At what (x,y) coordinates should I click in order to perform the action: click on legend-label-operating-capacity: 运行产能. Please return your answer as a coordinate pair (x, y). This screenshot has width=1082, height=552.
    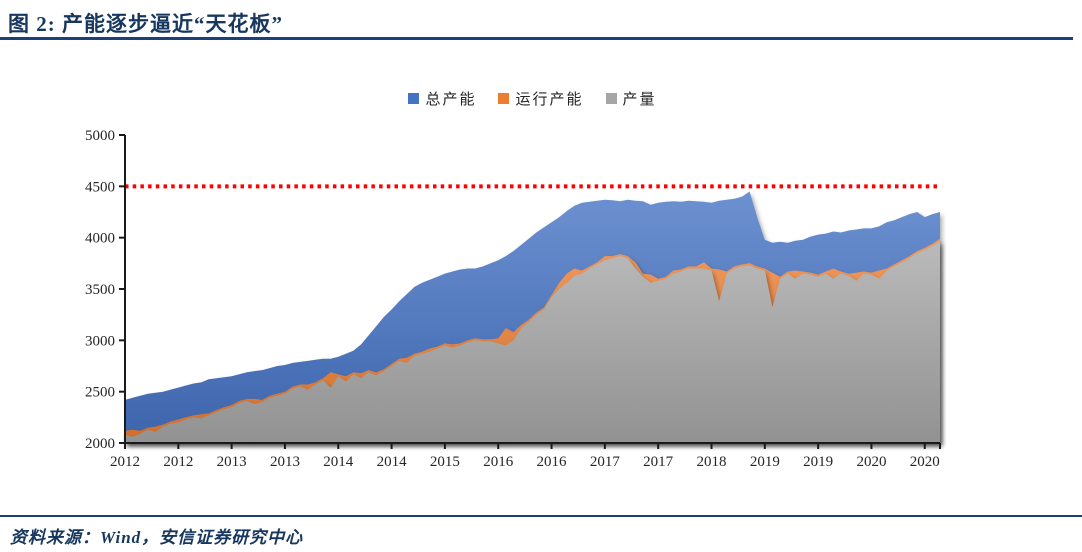
    Looking at the image, I should click on (549, 100).